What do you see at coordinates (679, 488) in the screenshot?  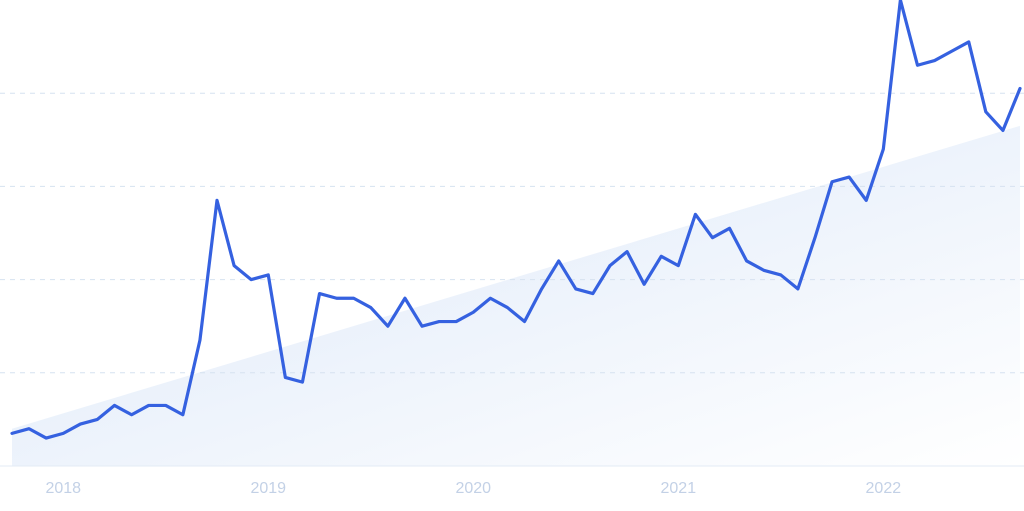 I see `x-tick-label: 2021` at bounding box center [679, 488].